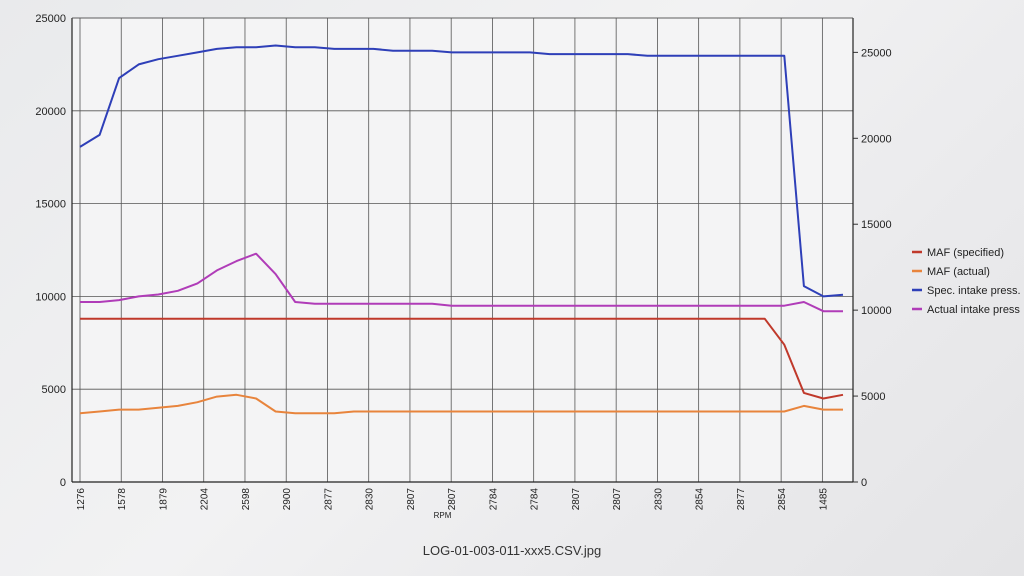 Image resolution: width=1024 pixels, height=576 pixels. What do you see at coordinates (287, 499) in the screenshot?
I see `x-tick-label: 2900` at bounding box center [287, 499].